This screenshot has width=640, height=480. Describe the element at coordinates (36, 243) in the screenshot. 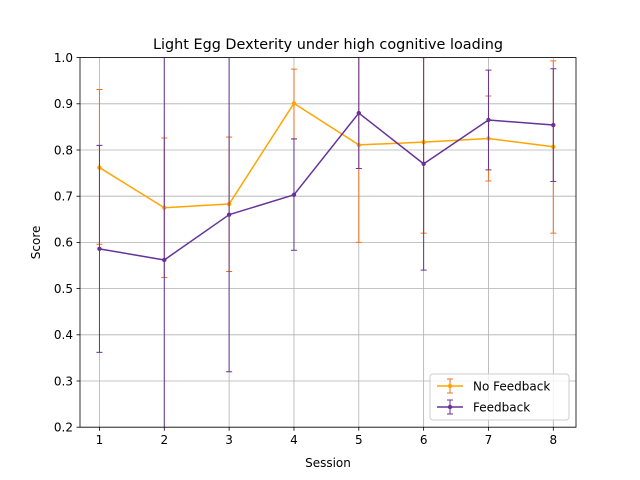

I see `y-axis-label: Score` at that location.